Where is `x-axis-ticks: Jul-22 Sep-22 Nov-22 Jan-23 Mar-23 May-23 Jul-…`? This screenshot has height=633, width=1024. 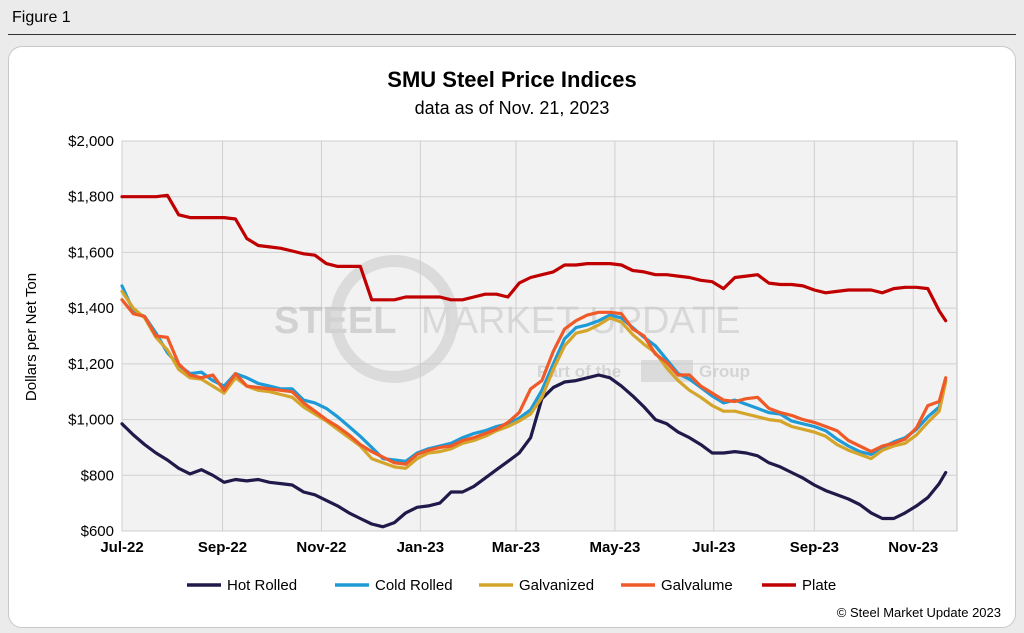
x-axis-ticks: Jul-22 Sep-22 Nov-22 Jan-23 Mar-23 May-23 Jul-… is located at coordinates (519, 547).